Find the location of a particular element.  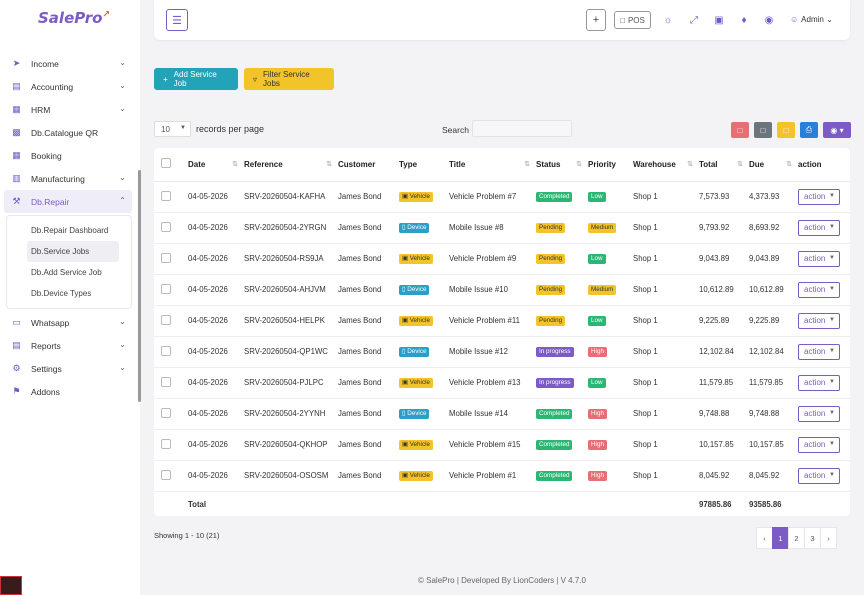

pagination-page-1: 1 is located at coordinates (780, 538).